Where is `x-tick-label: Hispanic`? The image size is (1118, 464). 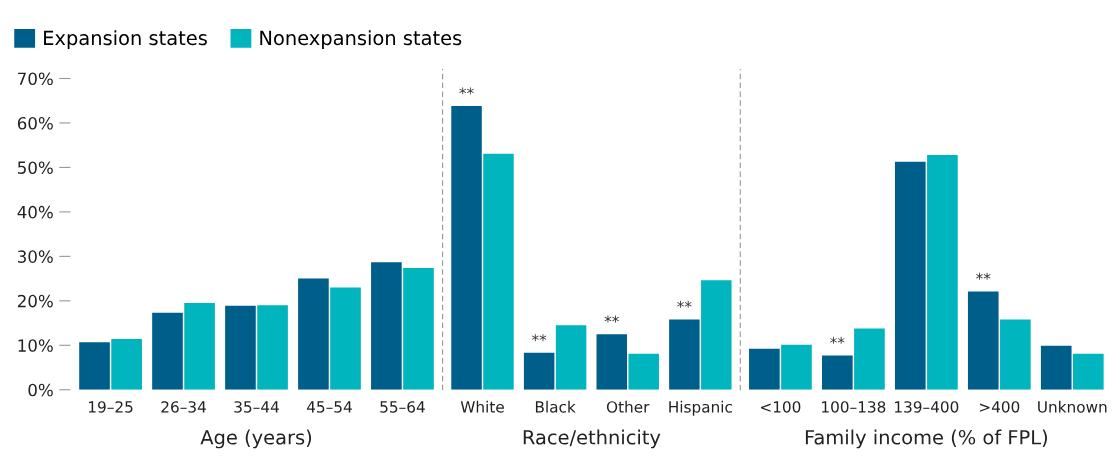
x-tick-label: Hispanic is located at coordinates (700, 408).